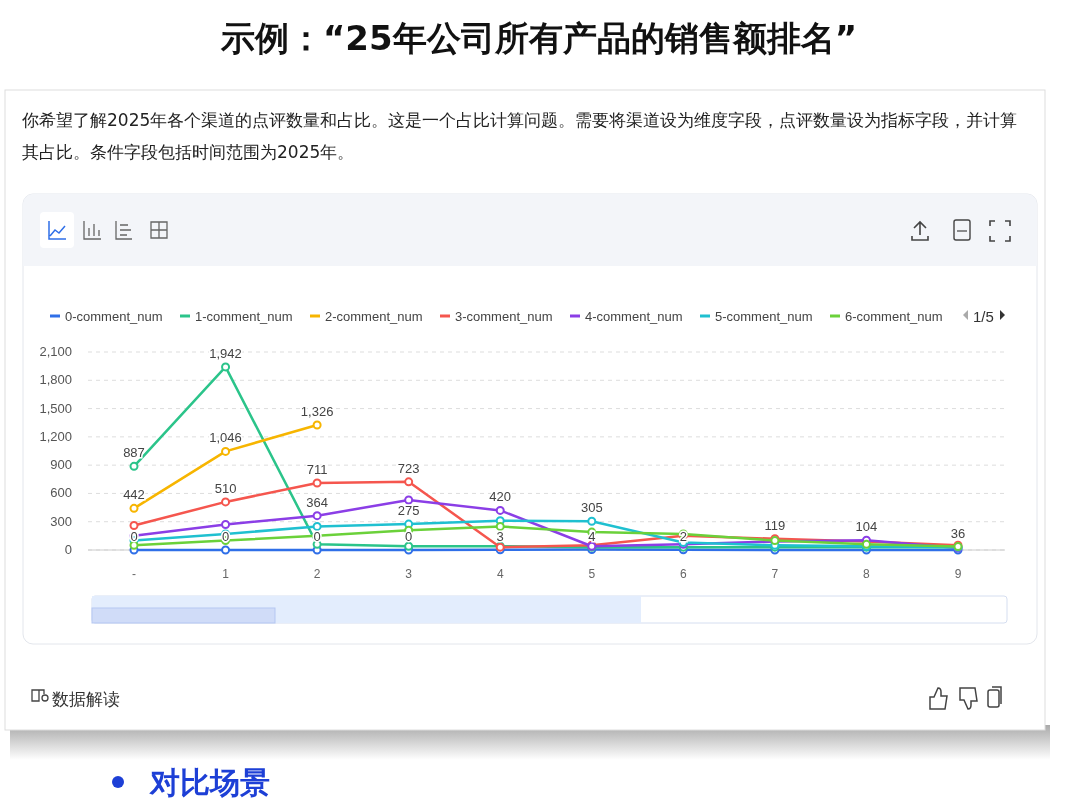  What do you see at coordinates (114, 316) in the screenshot?
I see `legend-label: 0-comment_num` at bounding box center [114, 316].